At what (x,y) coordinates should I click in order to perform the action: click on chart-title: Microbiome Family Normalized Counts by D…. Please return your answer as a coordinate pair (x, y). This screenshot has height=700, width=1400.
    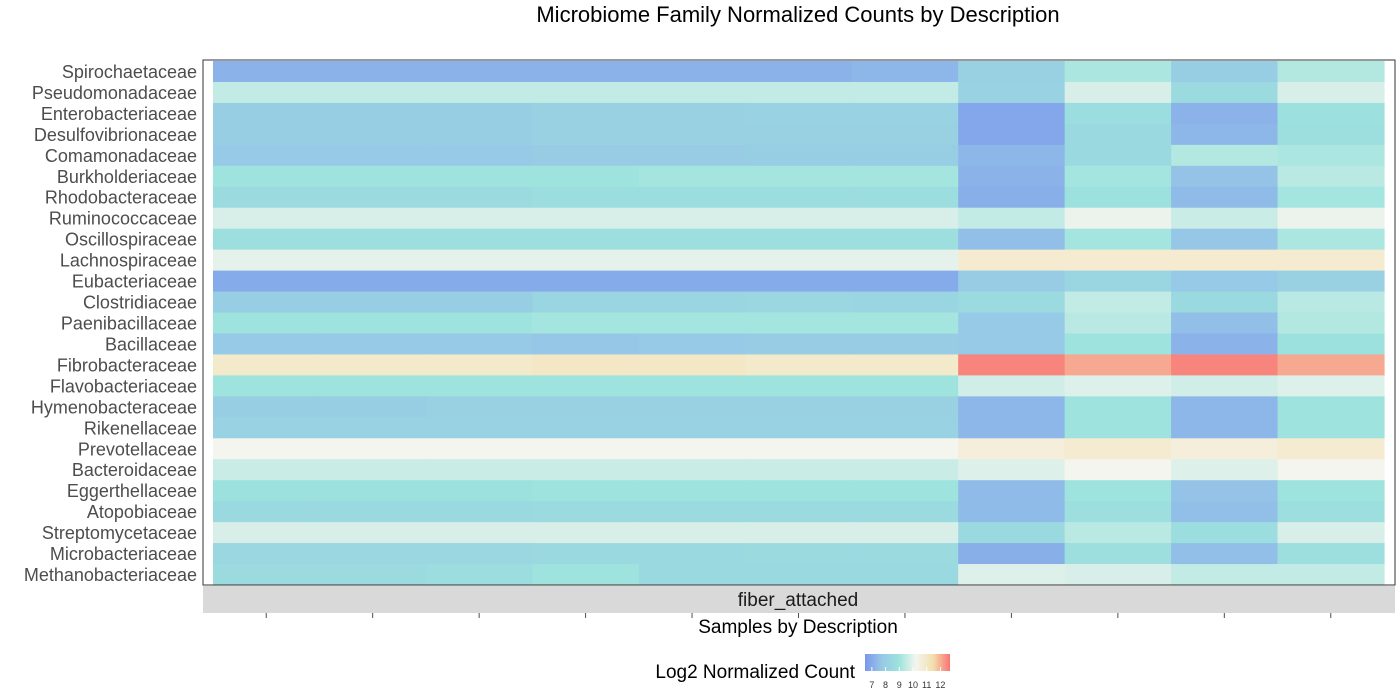
    Looking at the image, I should click on (797, 14).